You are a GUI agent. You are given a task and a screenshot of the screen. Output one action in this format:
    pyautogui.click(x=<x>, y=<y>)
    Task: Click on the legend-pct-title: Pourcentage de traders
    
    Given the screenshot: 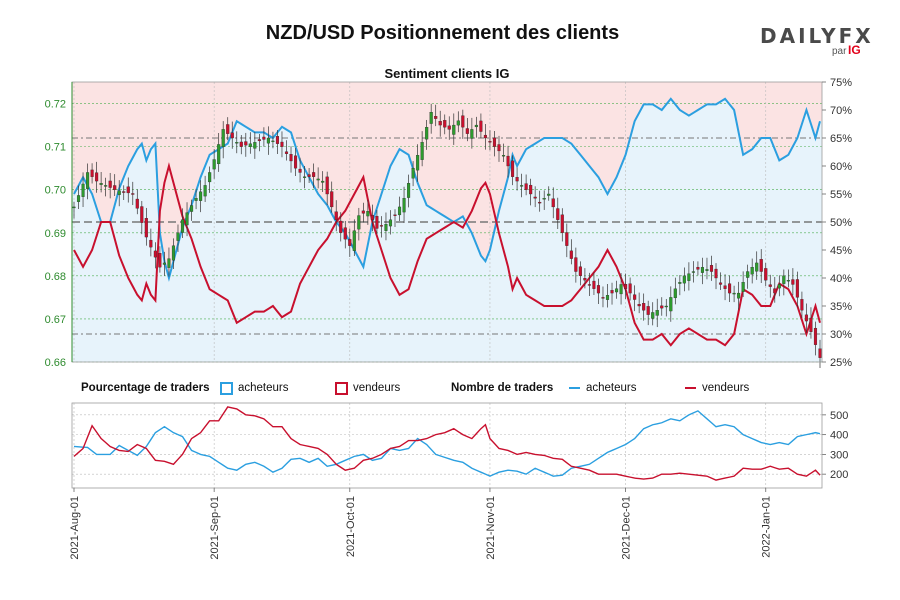 What is the action you would take?
    pyautogui.click(x=145, y=388)
    